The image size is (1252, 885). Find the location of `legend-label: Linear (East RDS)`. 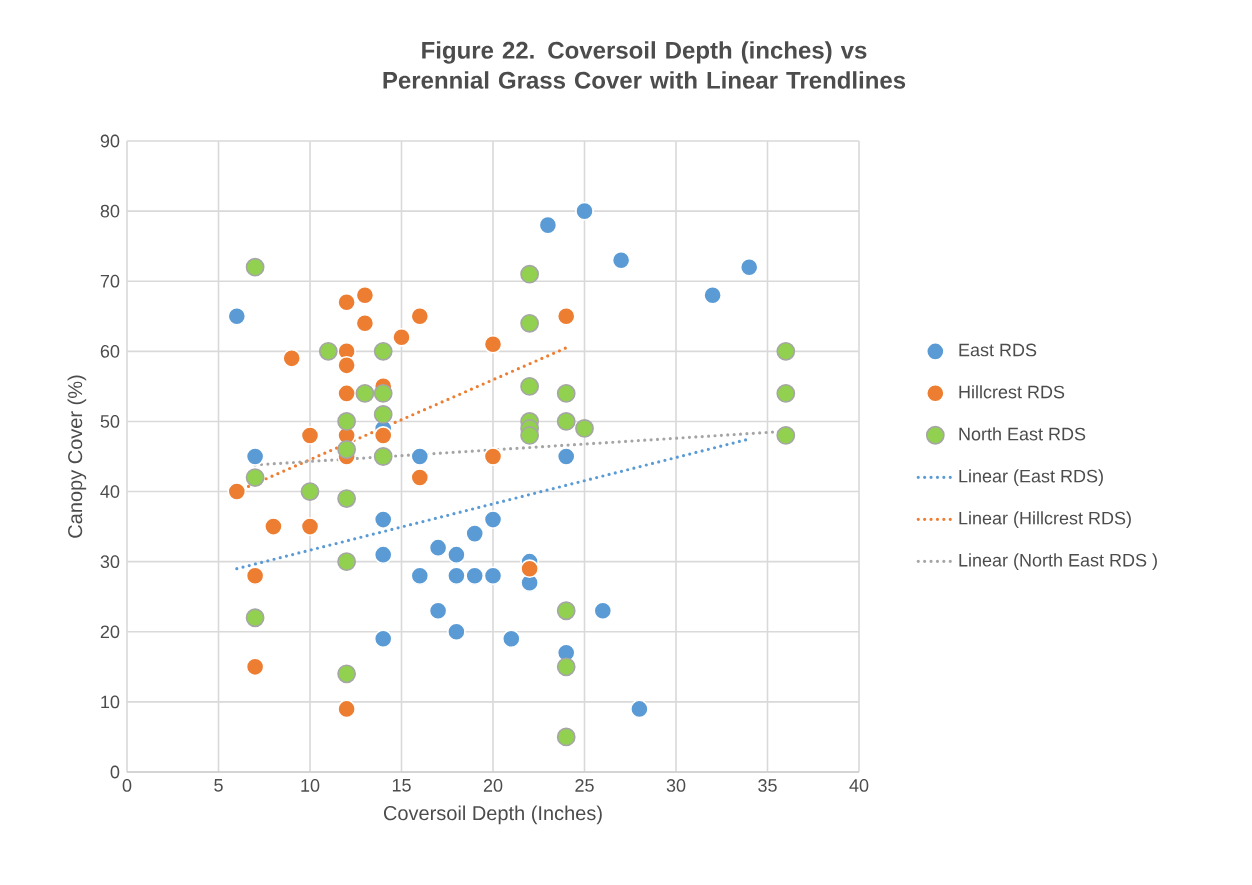

legend-label: Linear (East RDS) is located at coordinates (1031, 478).